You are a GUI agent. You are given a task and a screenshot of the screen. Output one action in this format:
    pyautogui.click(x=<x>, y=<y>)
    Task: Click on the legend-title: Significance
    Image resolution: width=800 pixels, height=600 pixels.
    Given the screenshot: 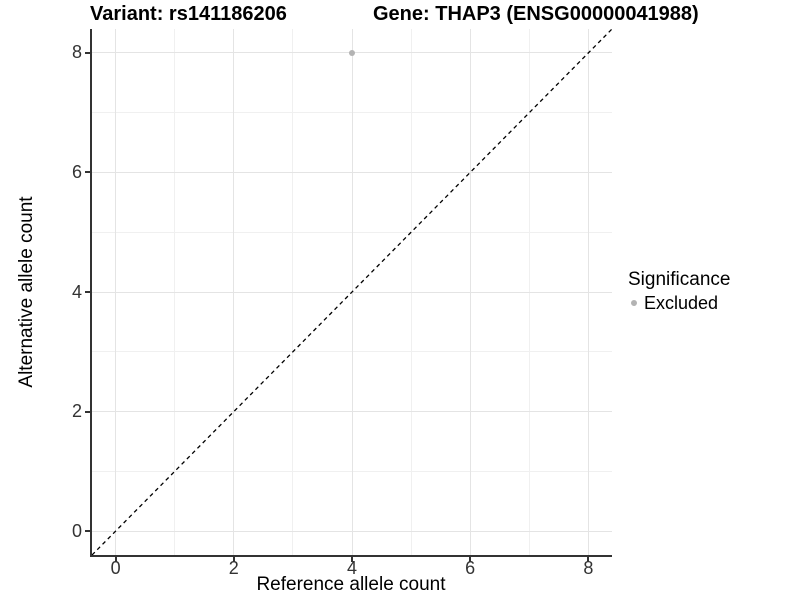 What is the action you would take?
    pyautogui.click(x=679, y=279)
    